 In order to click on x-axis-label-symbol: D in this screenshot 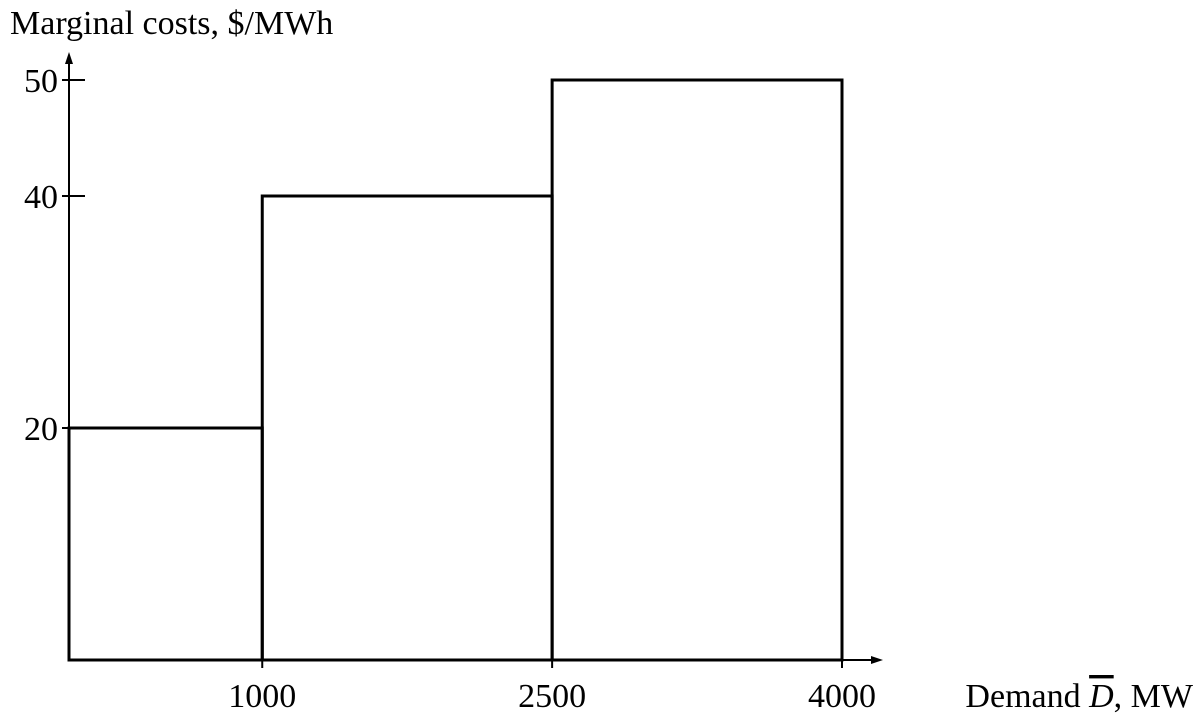, I will do `click(1101, 696)`.